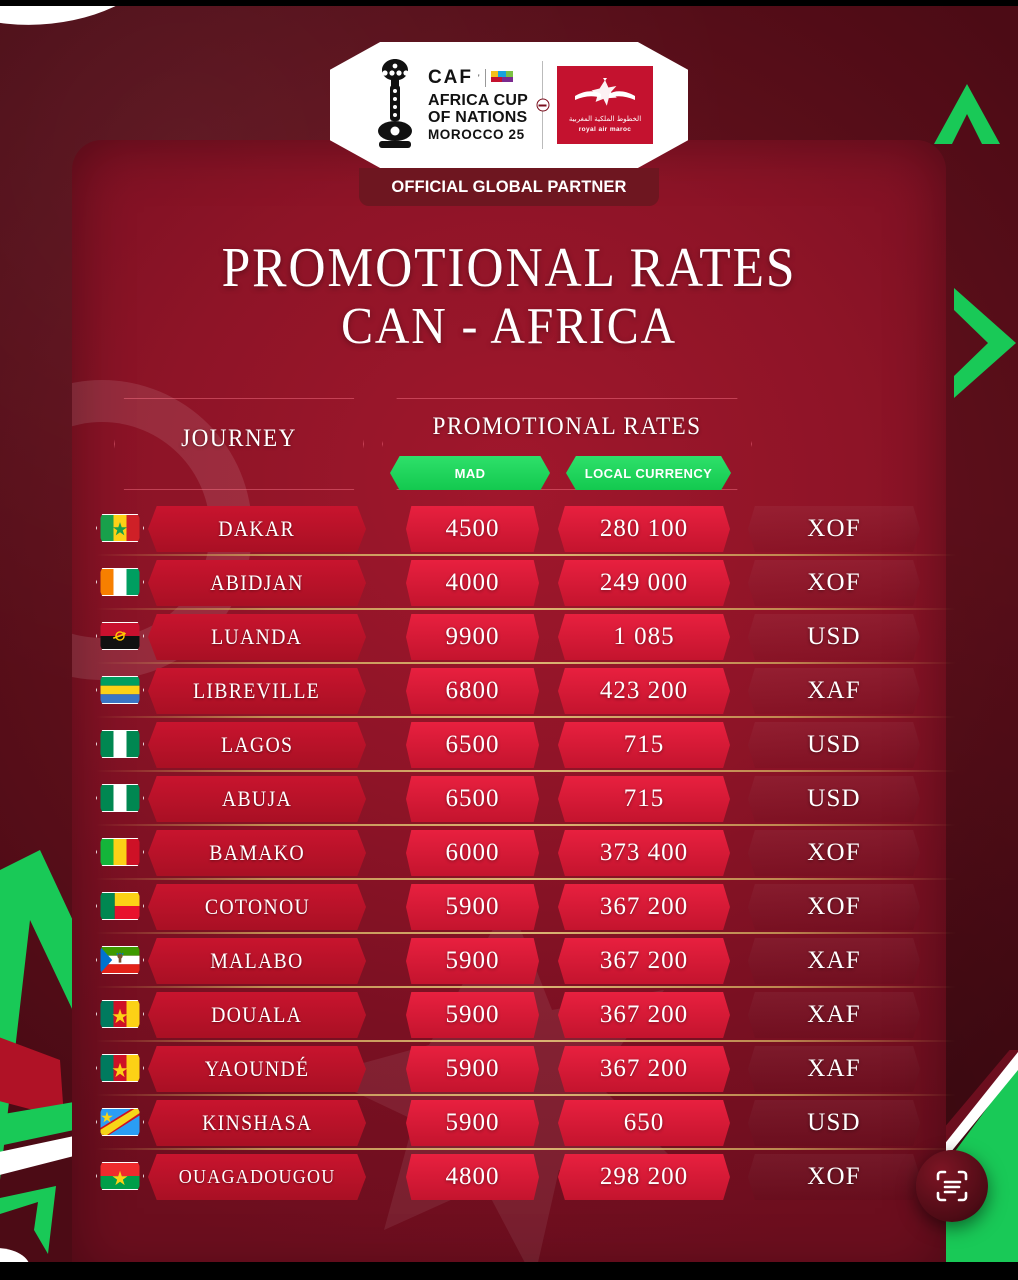 Image resolution: width=1018 pixels, height=1280 pixels. I want to click on table-row: BAMAKO 6000 373 400 XOF, so click(534, 852).